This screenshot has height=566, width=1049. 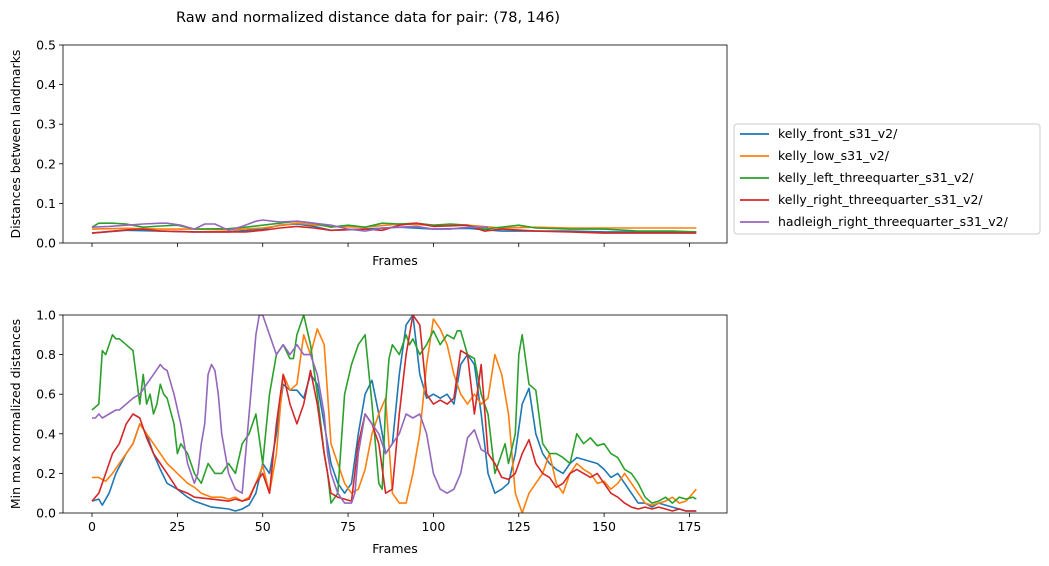 I want to click on legend-entry: kelly_left_threequarter_s31_v2/, so click(x=857, y=177).